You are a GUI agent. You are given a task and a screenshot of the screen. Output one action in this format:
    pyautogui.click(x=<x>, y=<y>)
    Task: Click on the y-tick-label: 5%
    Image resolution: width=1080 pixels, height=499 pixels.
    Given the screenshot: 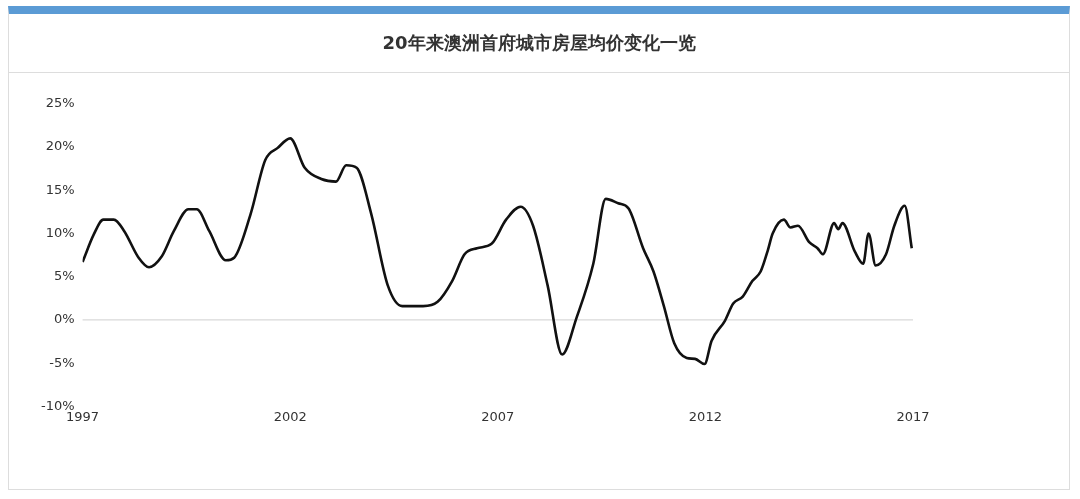 What is the action you would take?
    pyautogui.click(x=64, y=276)
    